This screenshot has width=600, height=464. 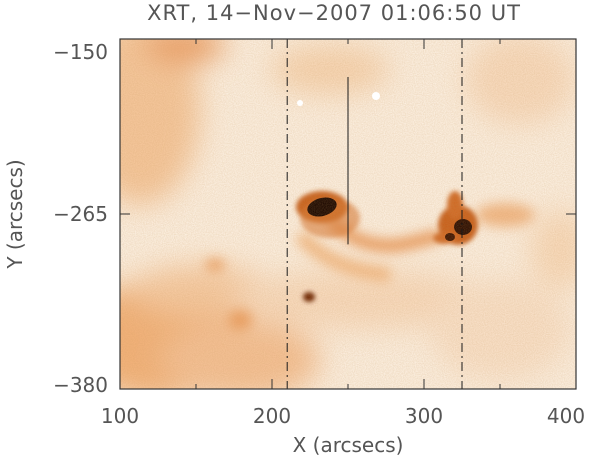 What do you see at coordinates (272, 416) in the screenshot?
I see `x-tick-label-200: 200` at bounding box center [272, 416].